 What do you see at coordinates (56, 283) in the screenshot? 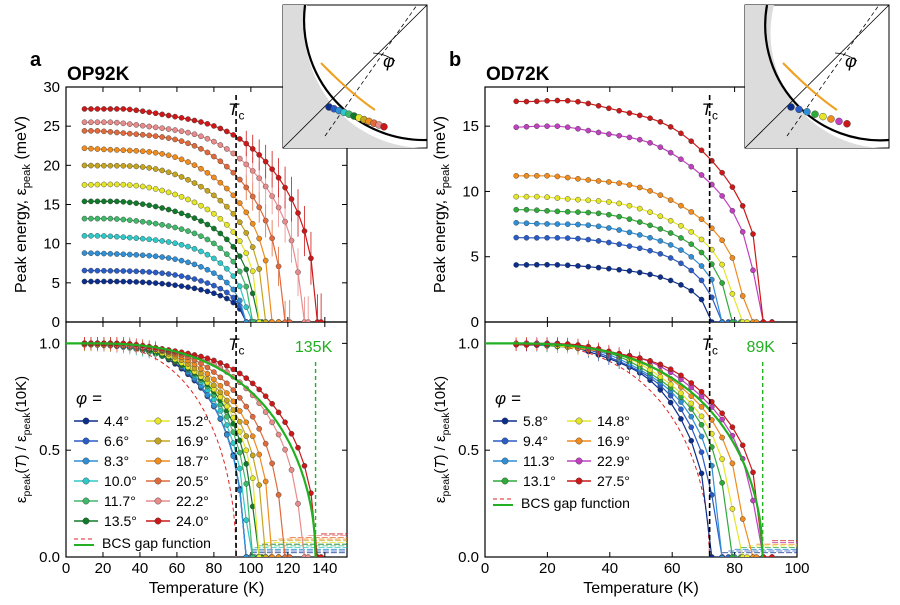
I see `y-tick-label: 5` at bounding box center [56, 283].